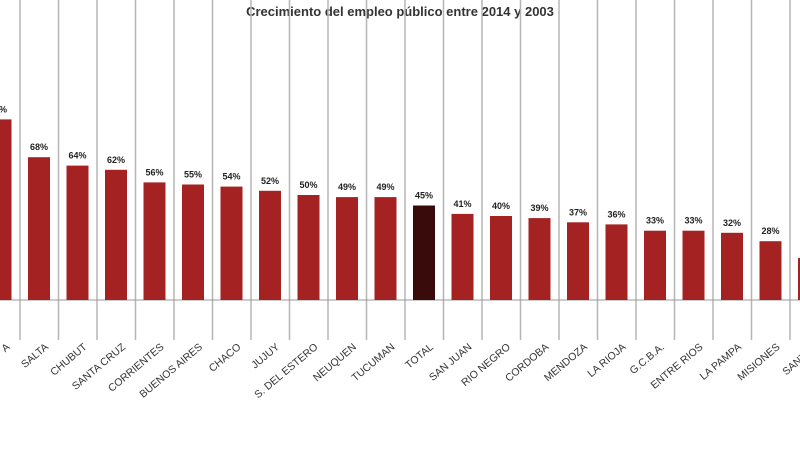  I want to click on category-label: CHACO, so click(225, 358).